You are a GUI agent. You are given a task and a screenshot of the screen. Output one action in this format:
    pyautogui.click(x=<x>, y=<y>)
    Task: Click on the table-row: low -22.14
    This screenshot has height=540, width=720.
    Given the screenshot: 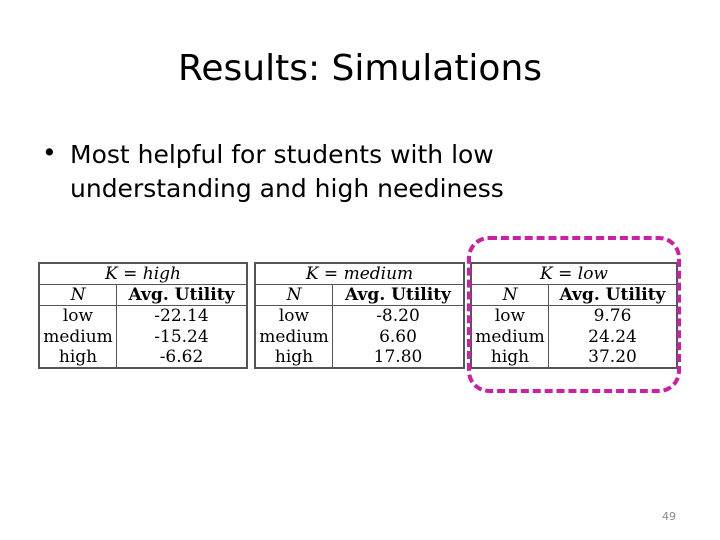 What is the action you would take?
    pyautogui.click(x=143, y=316)
    